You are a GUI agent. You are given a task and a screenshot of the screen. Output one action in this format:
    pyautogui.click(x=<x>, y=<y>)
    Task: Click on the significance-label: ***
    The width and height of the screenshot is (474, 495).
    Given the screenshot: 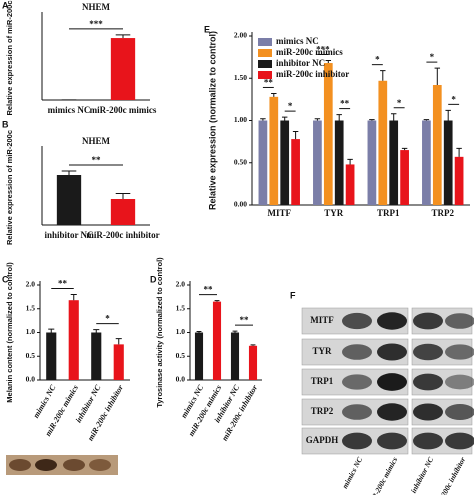 What is the action you would take?
    pyautogui.click(x=323, y=50)
    